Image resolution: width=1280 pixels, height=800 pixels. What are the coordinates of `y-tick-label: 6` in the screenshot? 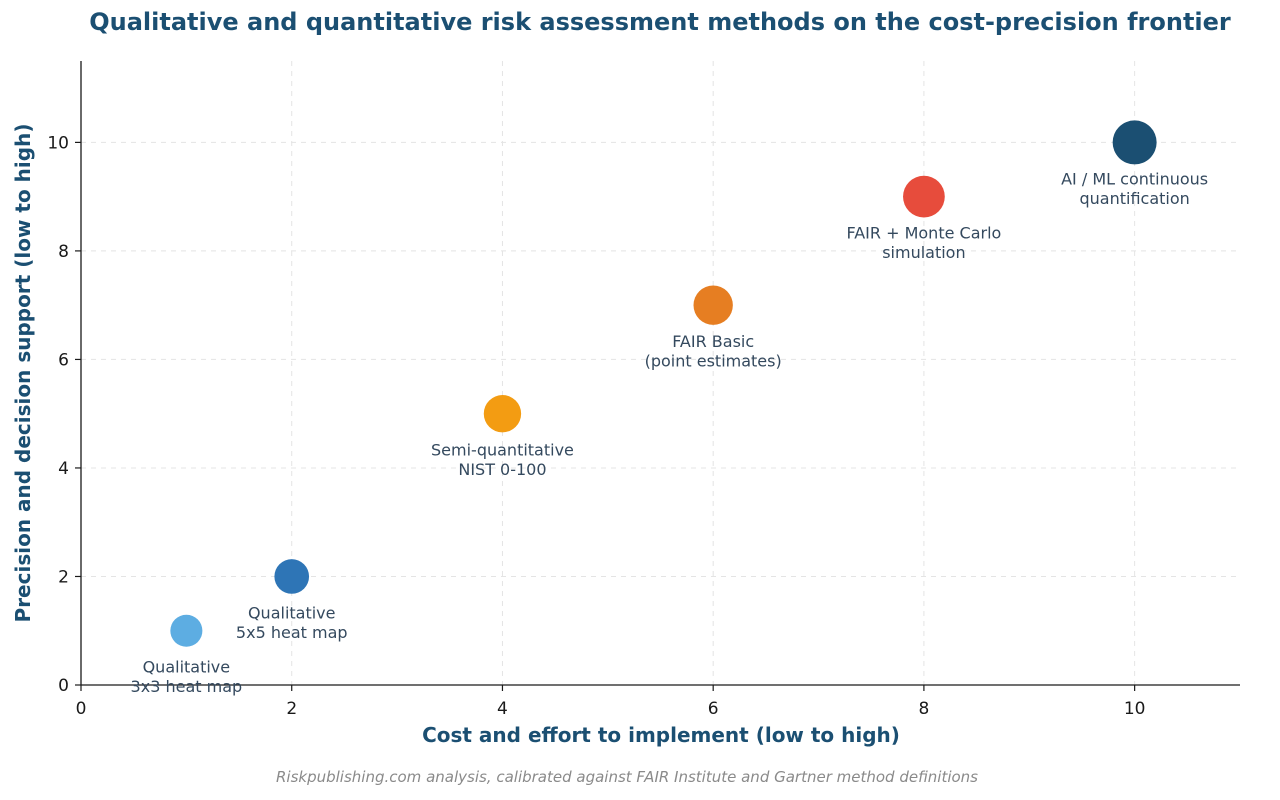 It's located at (63, 360).